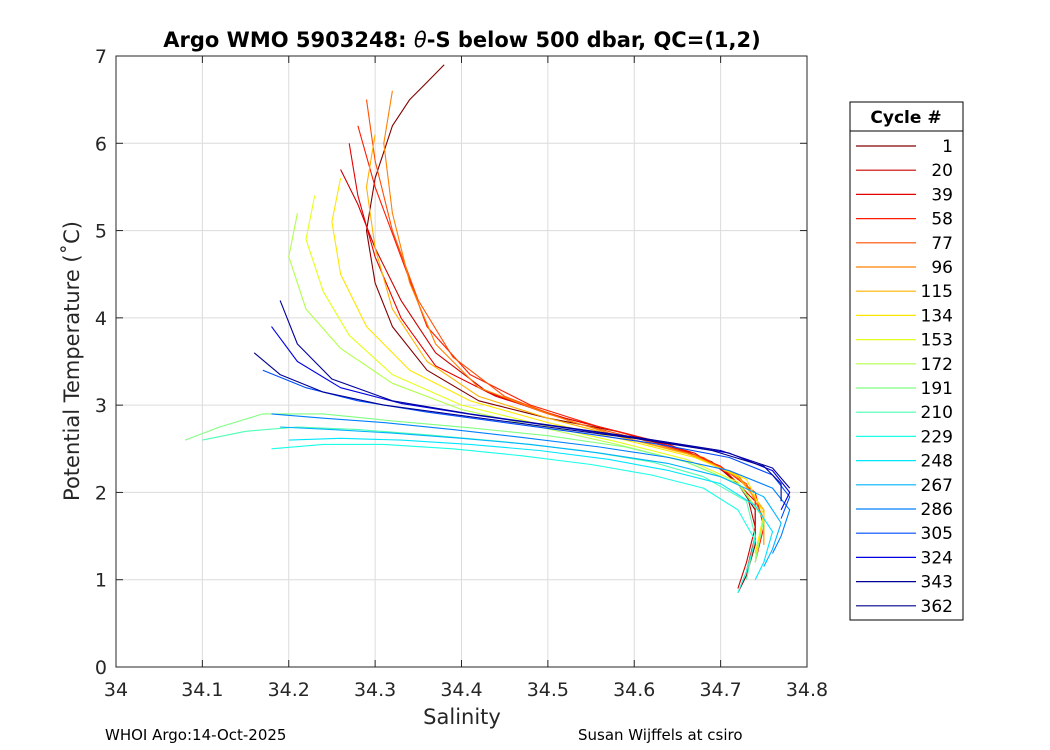 This screenshot has height=750, width=1050. What do you see at coordinates (720, 690) in the screenshot?
I see `x-tick-label: 34.7` at bounding box center [720, 690].